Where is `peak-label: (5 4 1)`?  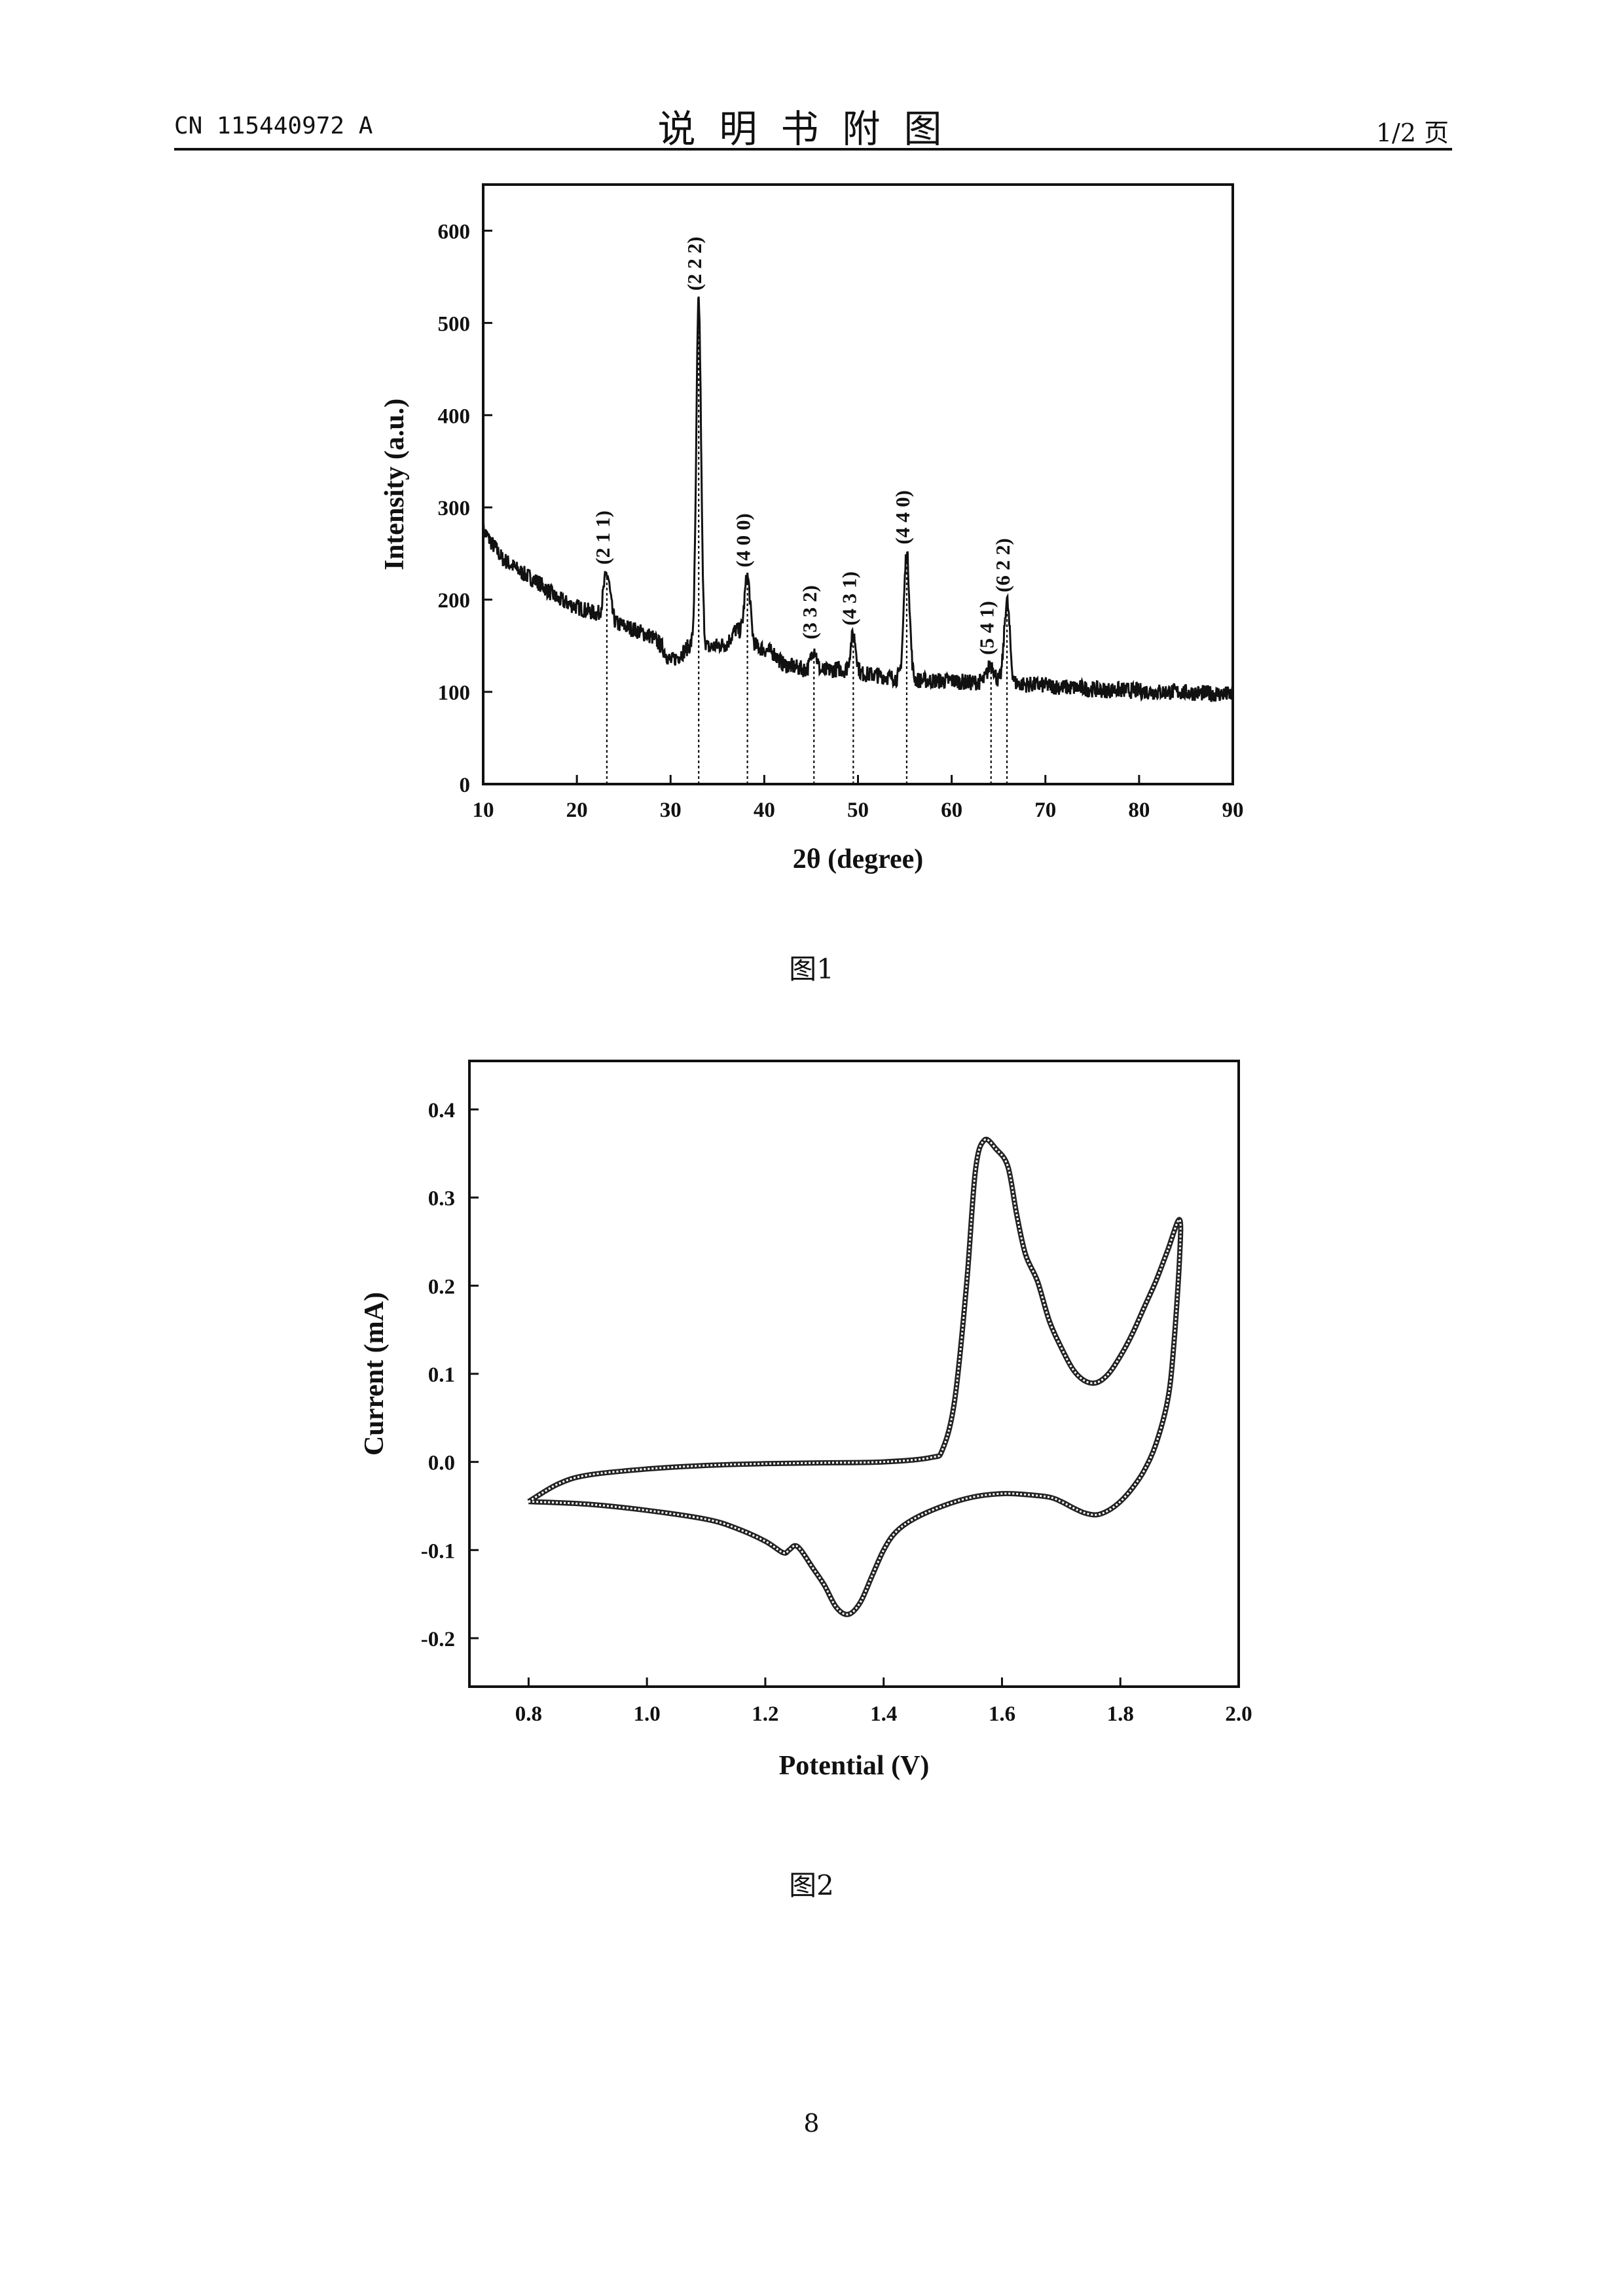
peak-label: (5 4 1) is located at coordinates (987, 628).